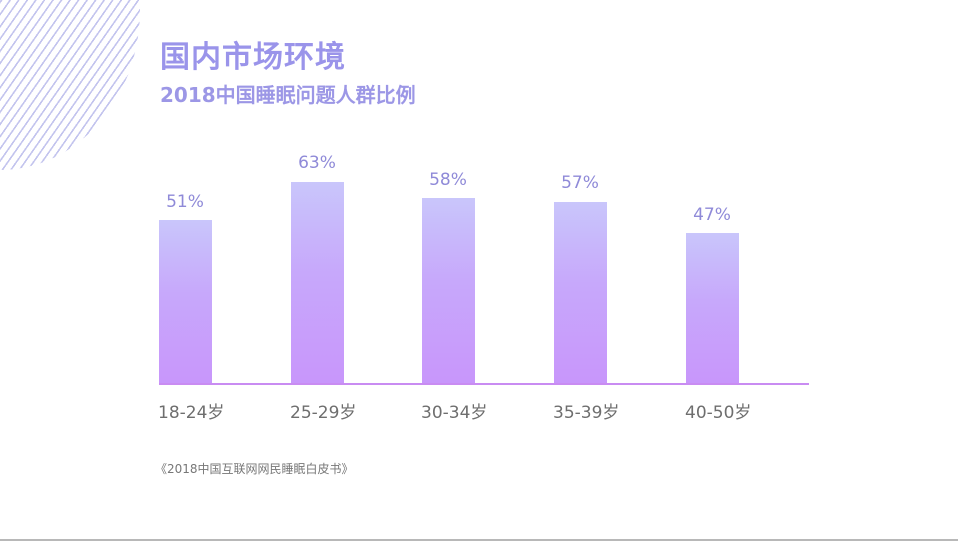 The image size is (958, 541). Describe the element at coordinates (254, 469) in the screenshot. I see `source-citation: 《2018中国互联网网民睡眠白皮书》` at that location.